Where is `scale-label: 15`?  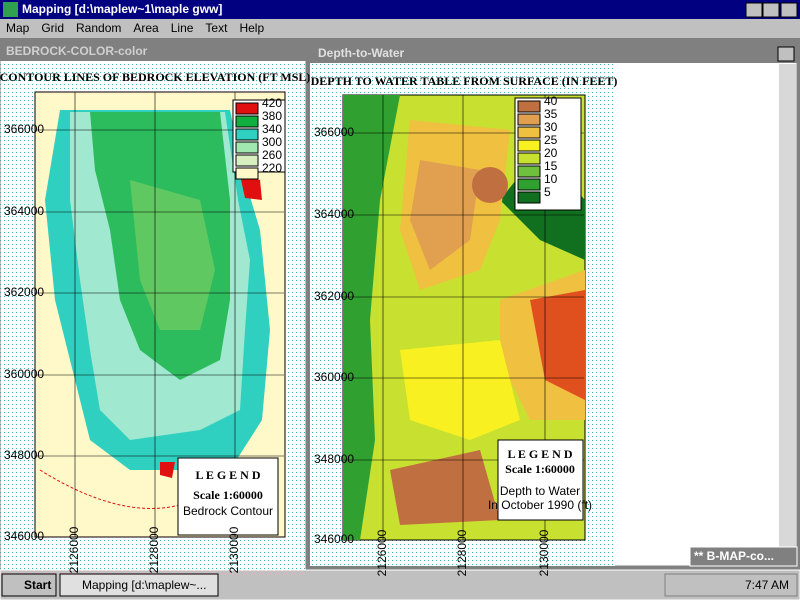 scale-label: 15 is located at coordinates (551, 166).